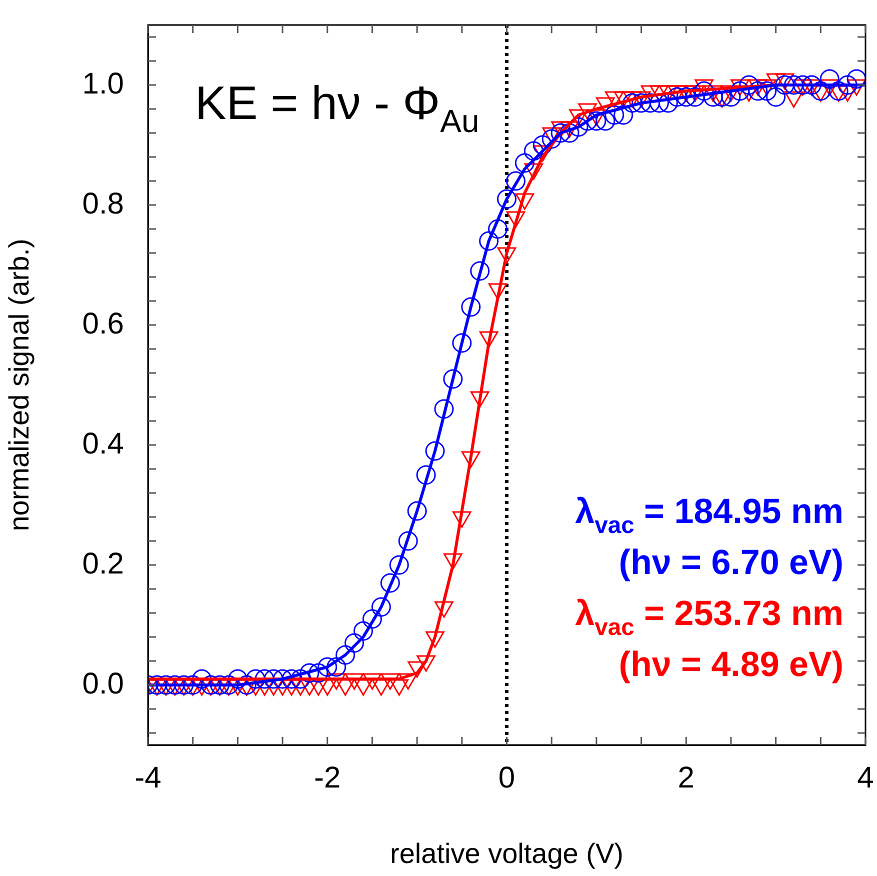  What do you see at coordinates (507, 853) in the screenshot?
I see `x-axis-title: relative voltage (V)` at bounding box center [507, 853].